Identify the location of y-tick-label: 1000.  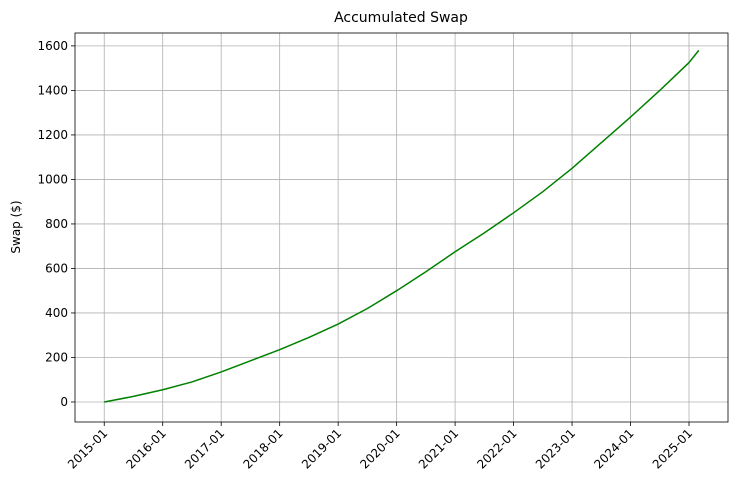
(52, 179).